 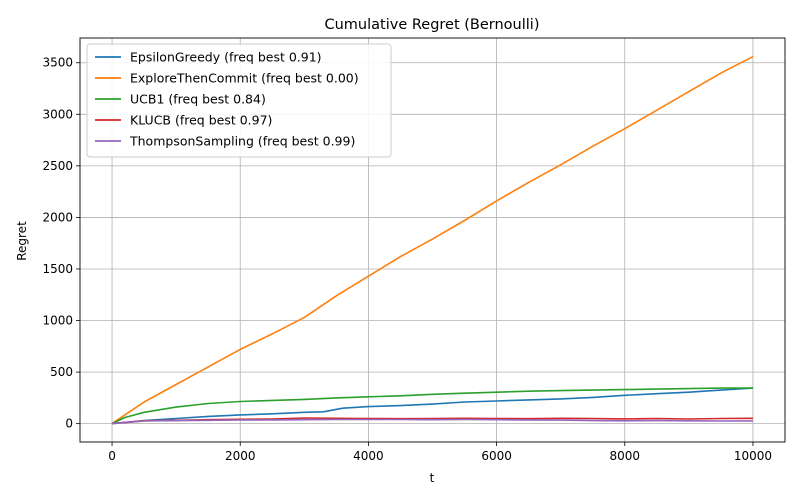 I want to click on chart-title: Cumulative Regret (Bernoulli), so click(x=431, y=25).